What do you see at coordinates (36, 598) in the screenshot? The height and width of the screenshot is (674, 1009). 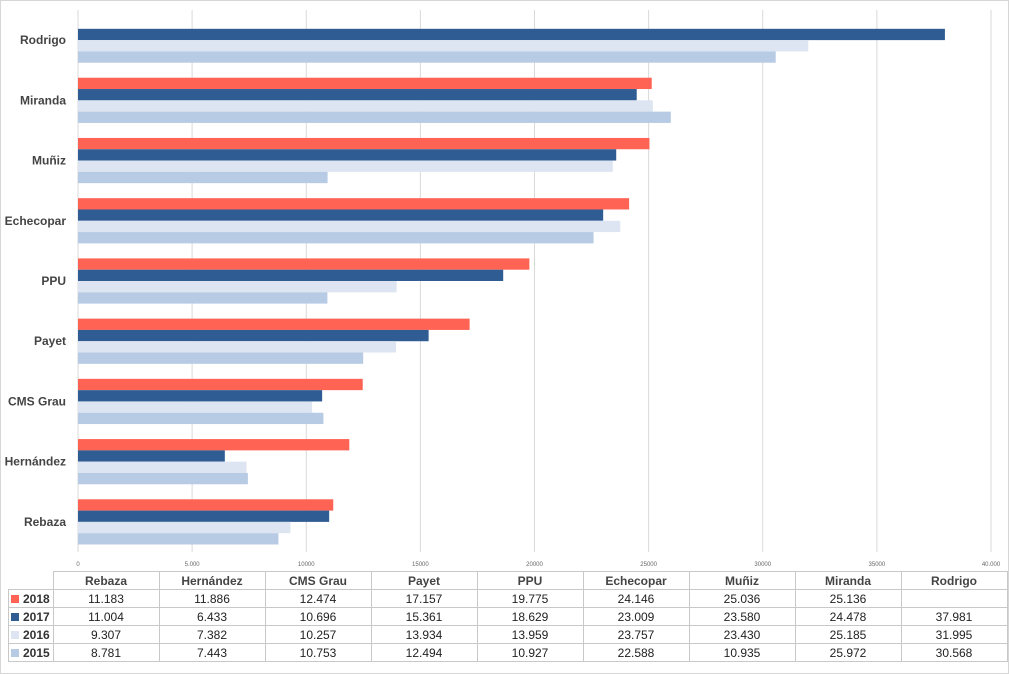 I see `series-name: 2018` at bounding box center [36, 598].